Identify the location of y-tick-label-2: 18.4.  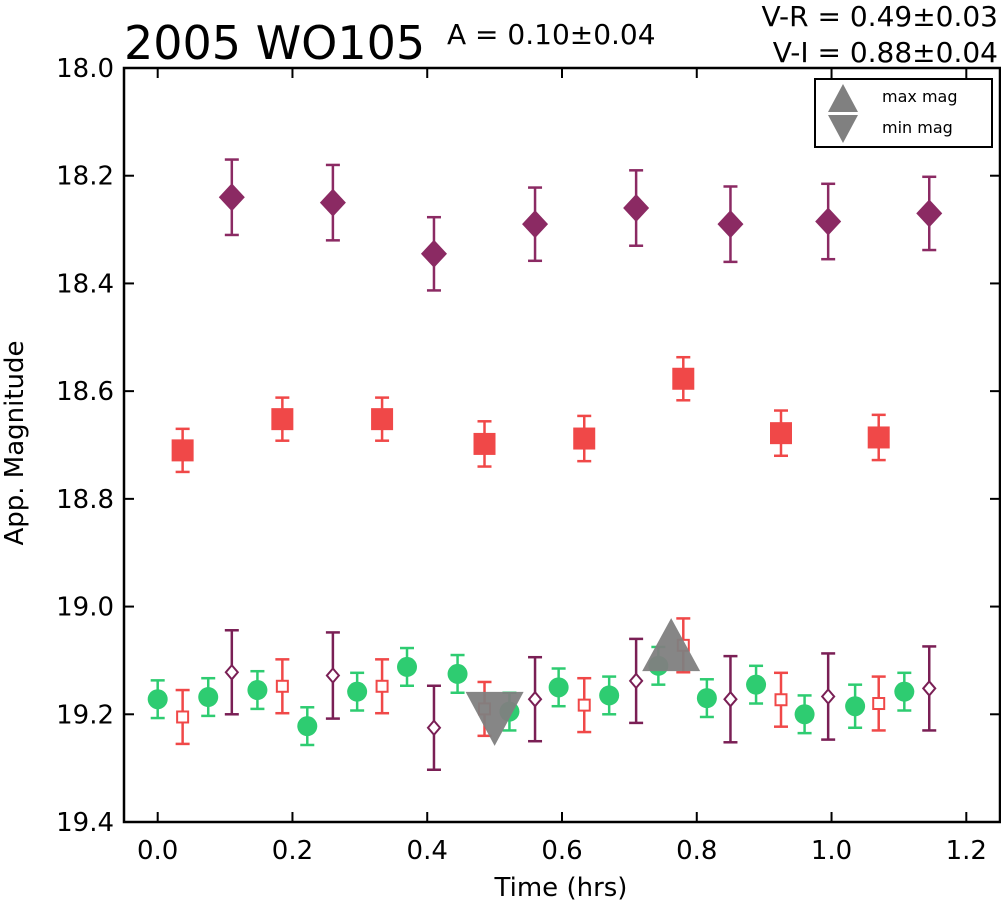
(85, 284).